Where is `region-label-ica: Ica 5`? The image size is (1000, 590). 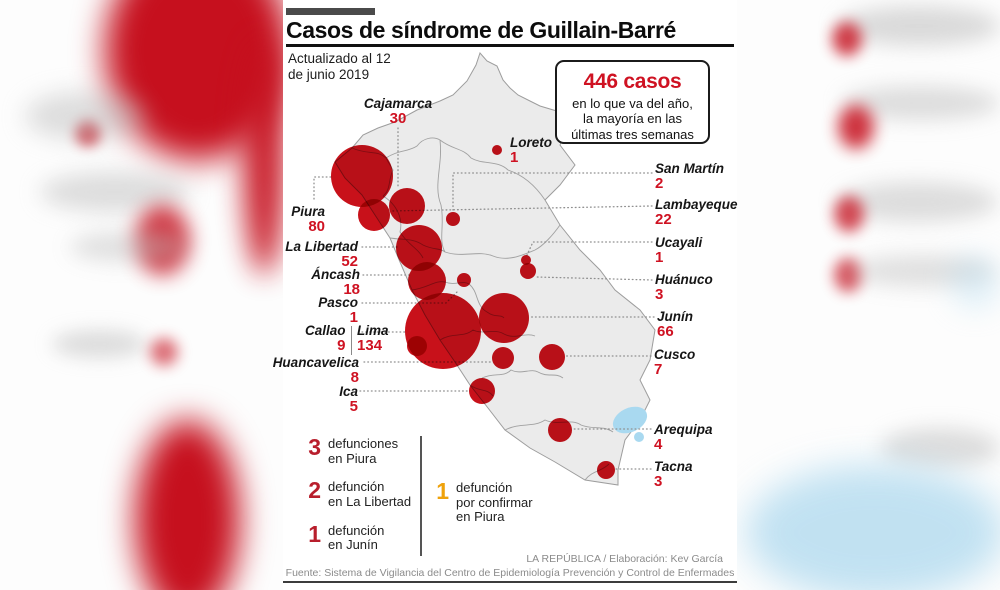 region-label-ica: Ica 5 is located at coordinates (348, 400).